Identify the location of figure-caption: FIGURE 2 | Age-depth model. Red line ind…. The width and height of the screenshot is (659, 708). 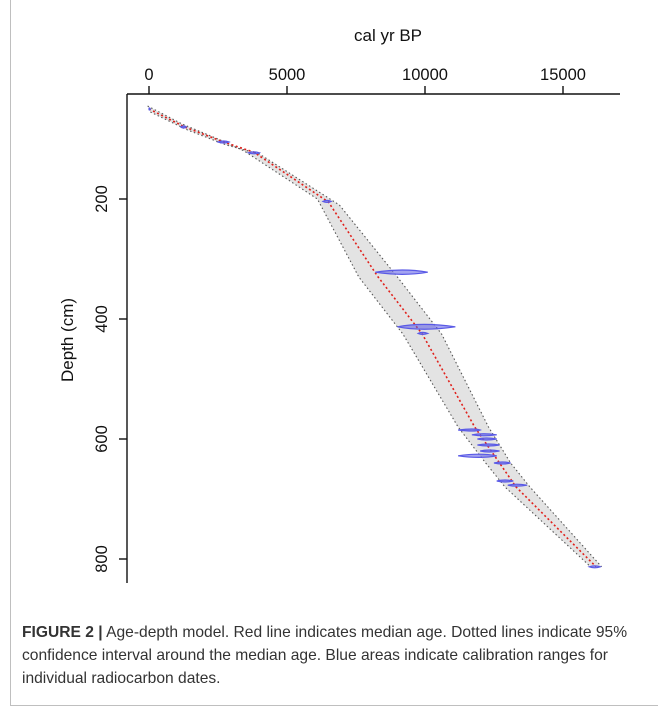
(332, 655).